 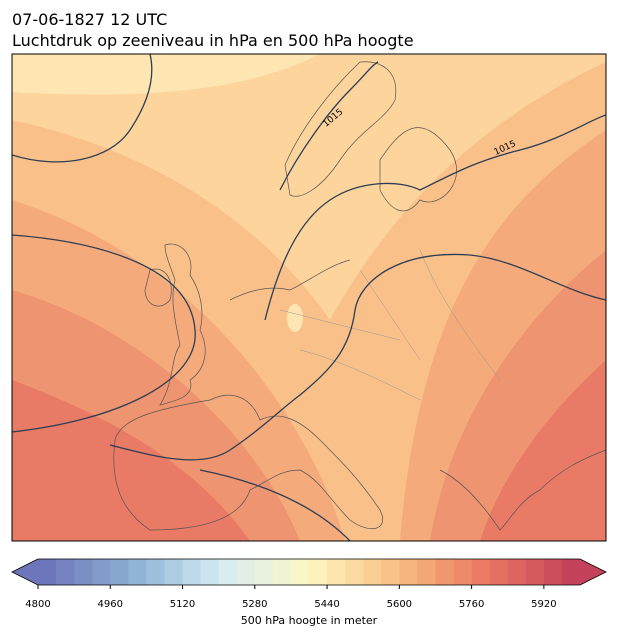 What do you see at coordinates (309, 620) in the screenshot?
I see `colorbar-label: 500 hPa hoogte in meter` at bounding box center [309, 620].